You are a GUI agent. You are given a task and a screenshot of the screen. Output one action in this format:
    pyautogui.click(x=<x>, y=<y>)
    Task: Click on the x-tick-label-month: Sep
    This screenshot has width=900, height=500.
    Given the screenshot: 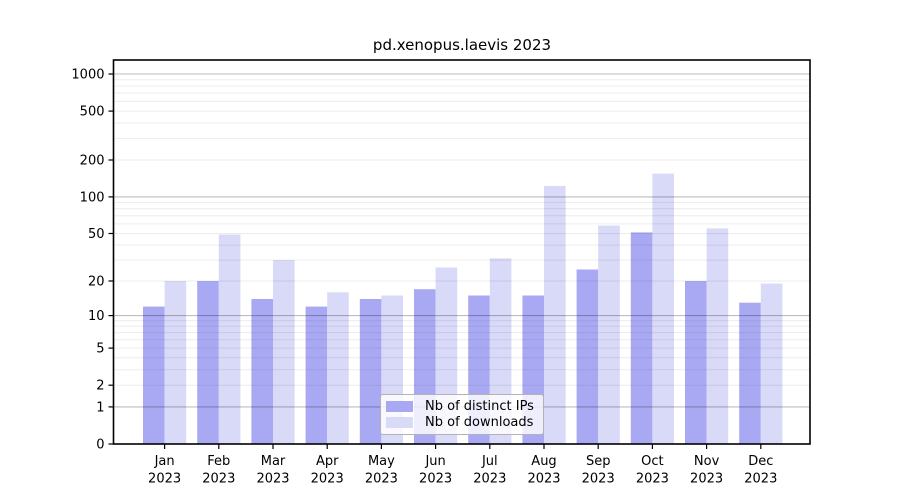 What is the action you would take?
    pyautogui.click(x=598, y=461)
    